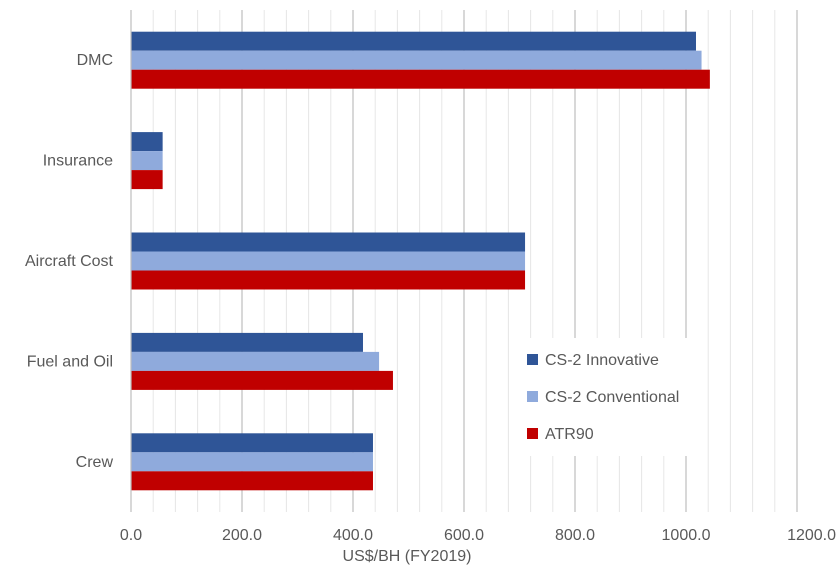 The height and width of the screenshot is (567, 839). I want to click on bar-cs-2-innovative-insurance, so click(147, 142).